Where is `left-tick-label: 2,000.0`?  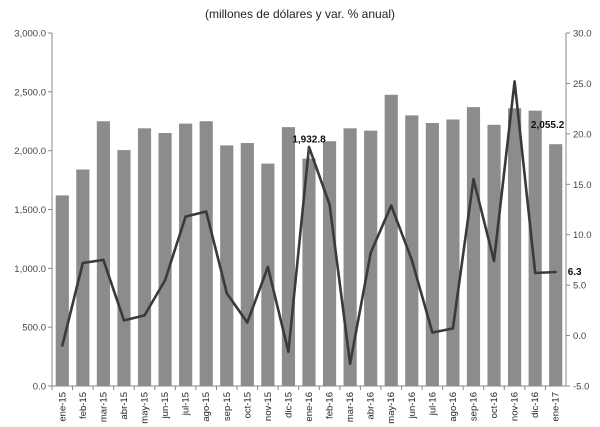 left-tick-label: 2,000.0 is located at coordinates (30, 151).